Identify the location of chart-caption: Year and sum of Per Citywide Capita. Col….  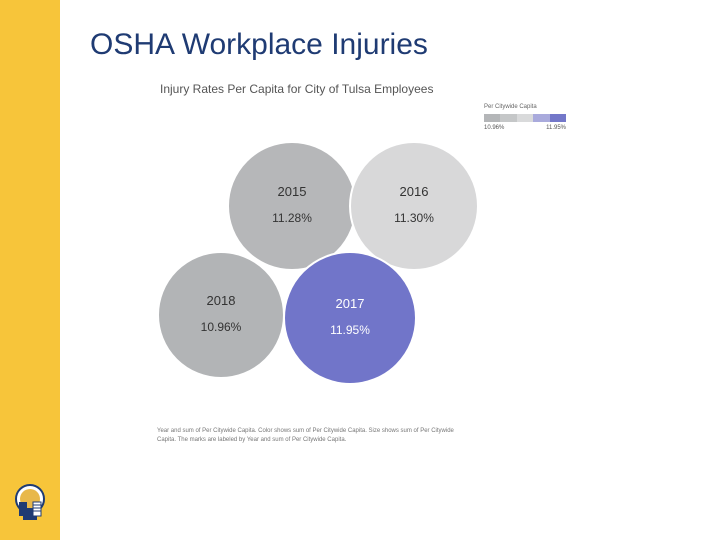
(305, 435).